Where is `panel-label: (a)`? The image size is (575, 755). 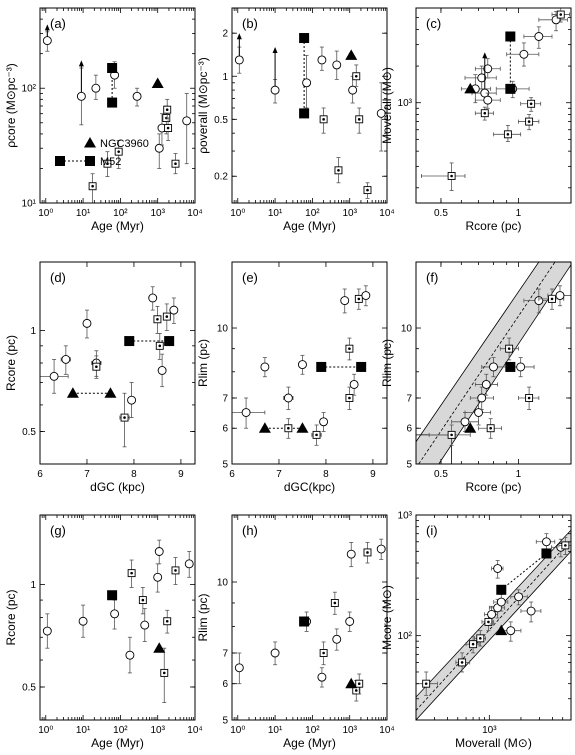
panel-label: (a) is located at coordinates (58, 23).